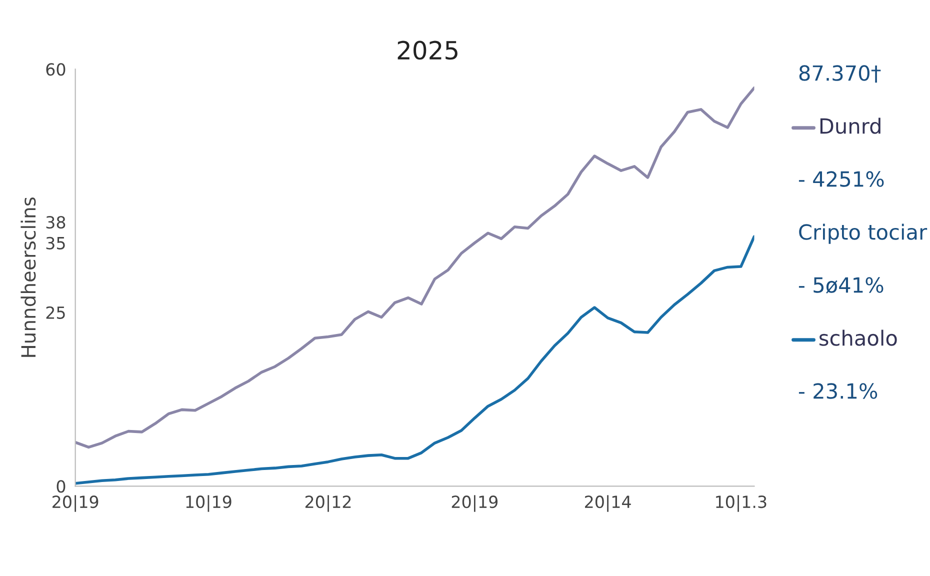 This screenshot has width=930, height=576. What do you see at coordinates (850, 126) in the screenshot?
I see `legend-label: Dunrd` at bounding box center [850, 126].